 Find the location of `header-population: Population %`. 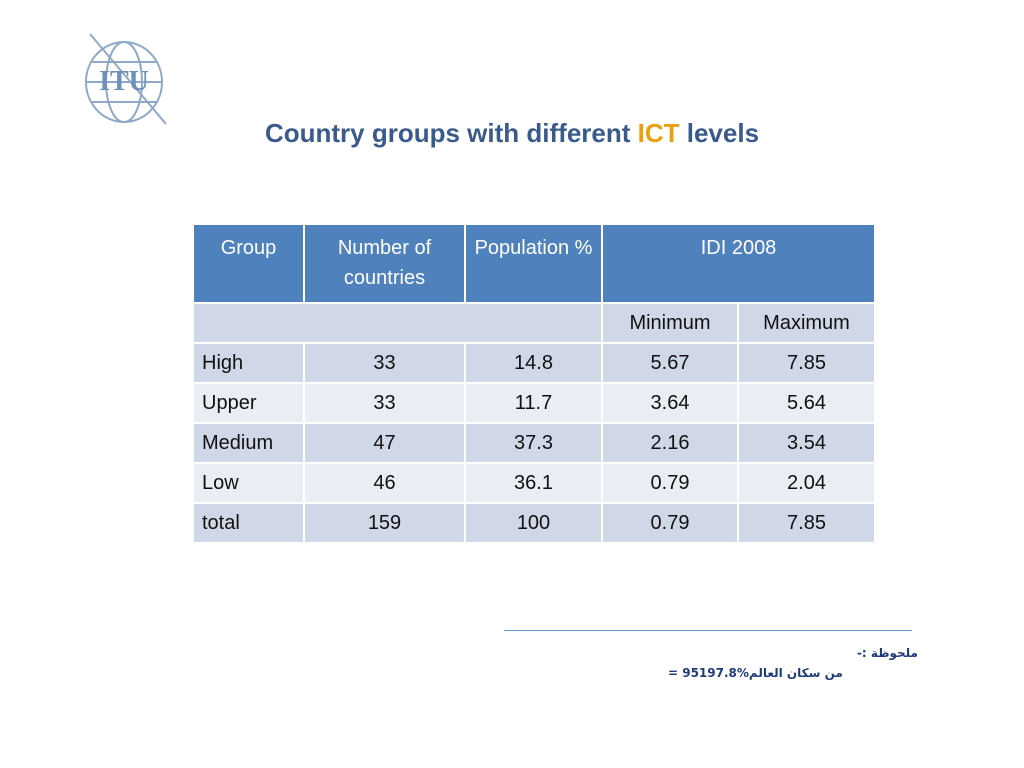

header-population: Population % is located at coordinates (533, 263).